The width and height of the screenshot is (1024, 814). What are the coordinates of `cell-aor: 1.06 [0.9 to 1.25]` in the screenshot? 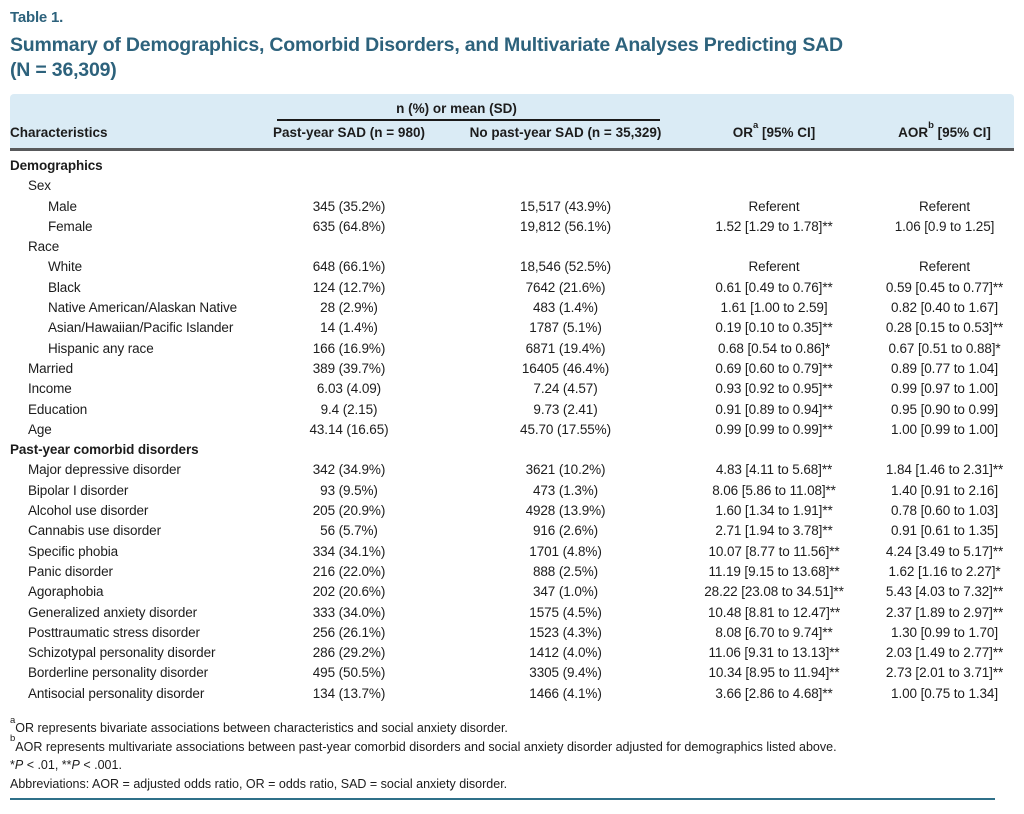 It's located at (944, 226).